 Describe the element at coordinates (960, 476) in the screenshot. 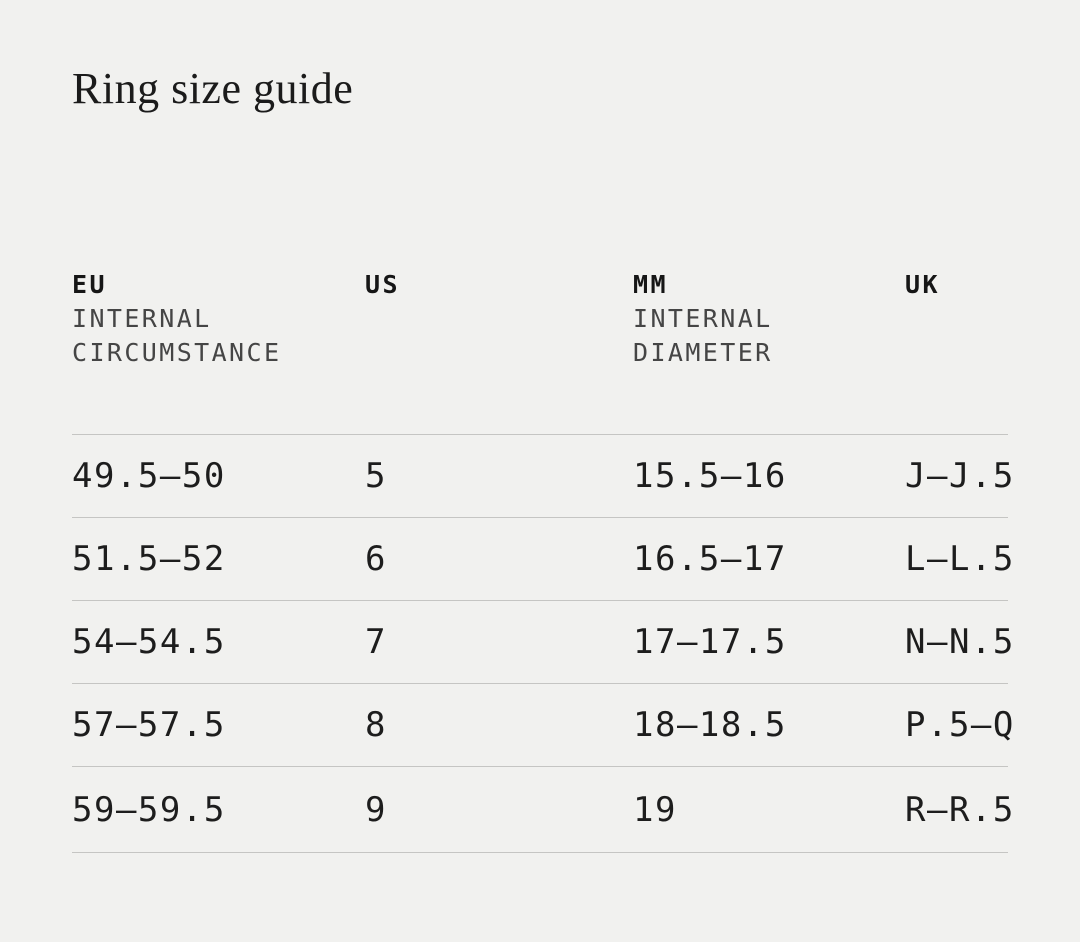

I see `cell-uk: J—J.5` at that location.